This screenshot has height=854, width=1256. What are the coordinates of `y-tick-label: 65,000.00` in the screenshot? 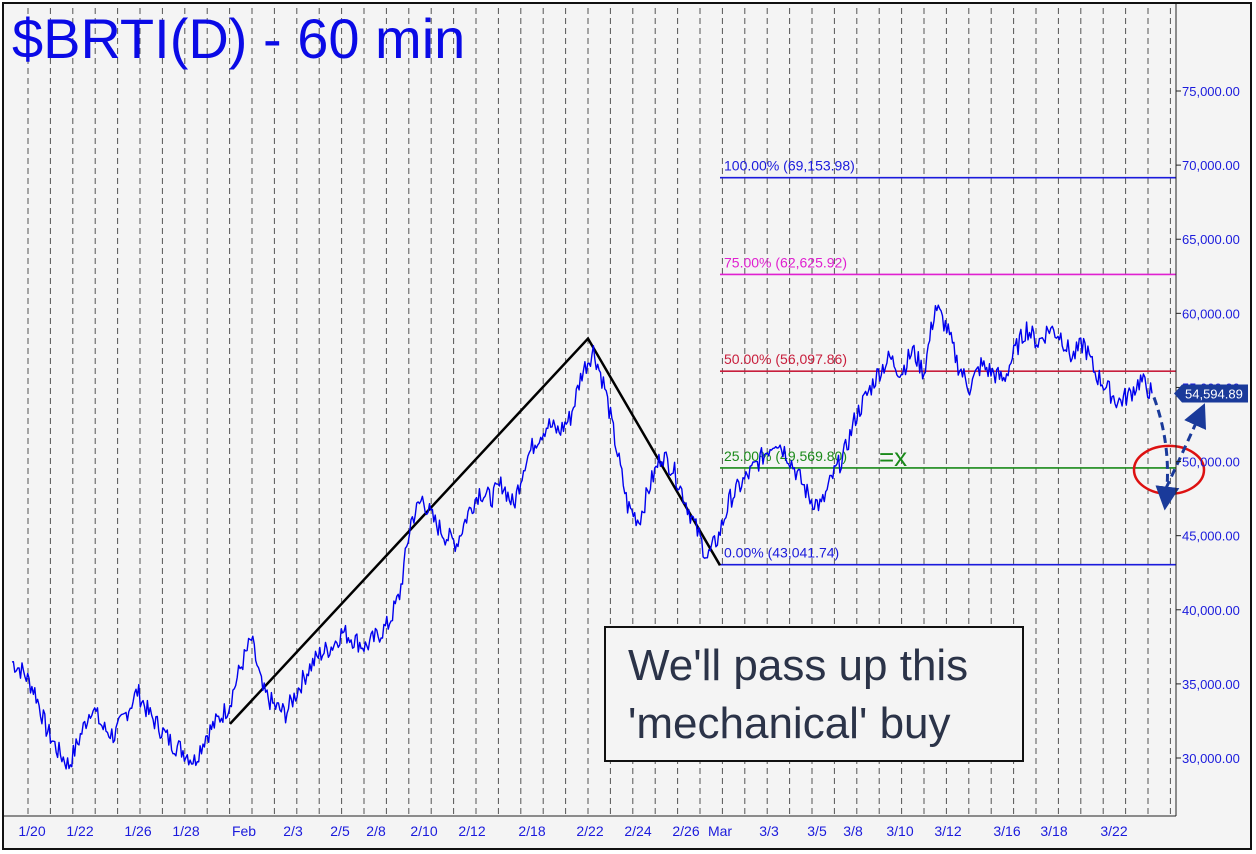 It's located at (1211, 239).